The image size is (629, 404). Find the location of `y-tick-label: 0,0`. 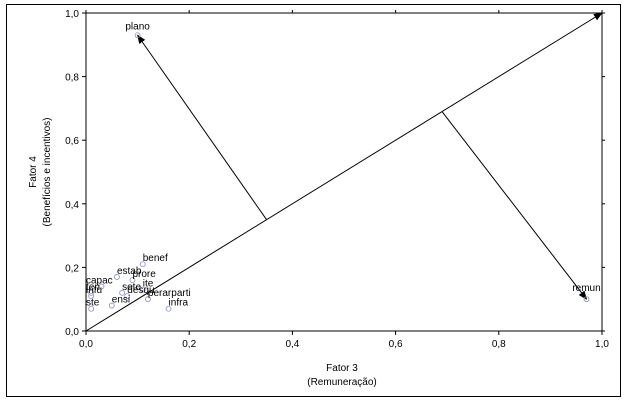

y-tick-label: 0,0 is located at coordinates (72, 332).